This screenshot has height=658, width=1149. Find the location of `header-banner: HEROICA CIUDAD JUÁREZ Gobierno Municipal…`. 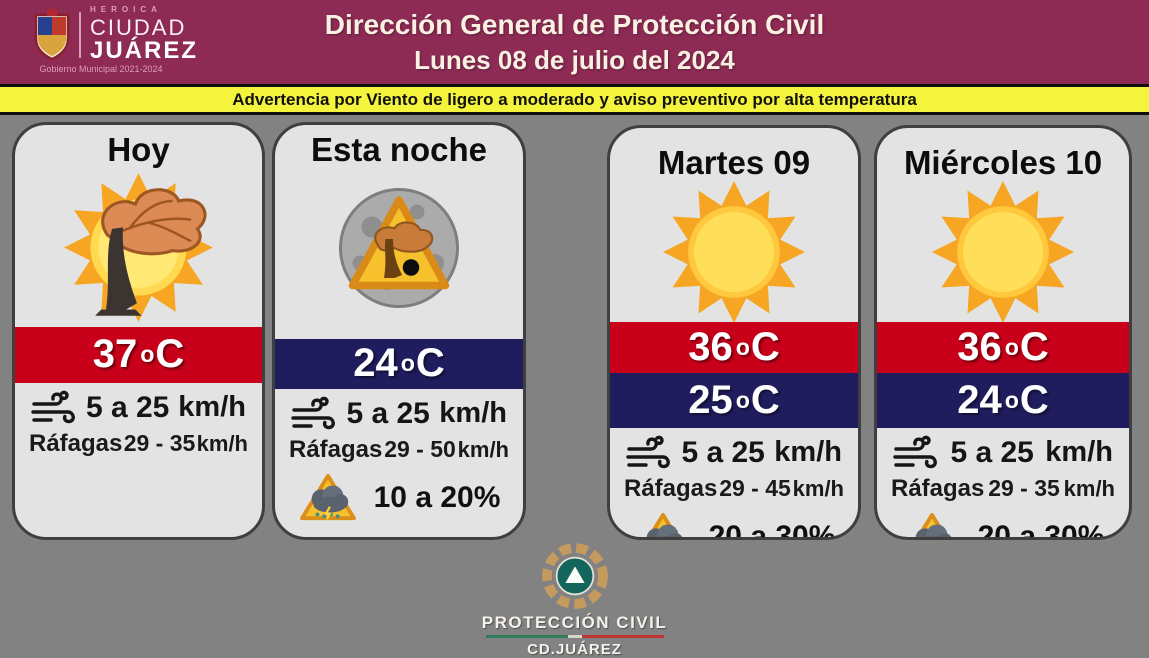

header-banner: HEROICA CIUDAD JUÁREZ Gobierno Municipal… is located at coordinates (574, 42).